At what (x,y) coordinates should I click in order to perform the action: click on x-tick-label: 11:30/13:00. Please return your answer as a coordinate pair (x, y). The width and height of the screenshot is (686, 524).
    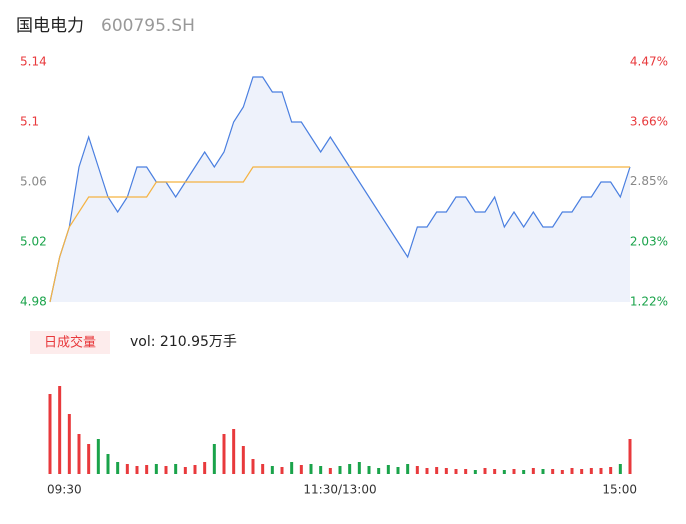
    Looking at the image, I should click on (339, 490).